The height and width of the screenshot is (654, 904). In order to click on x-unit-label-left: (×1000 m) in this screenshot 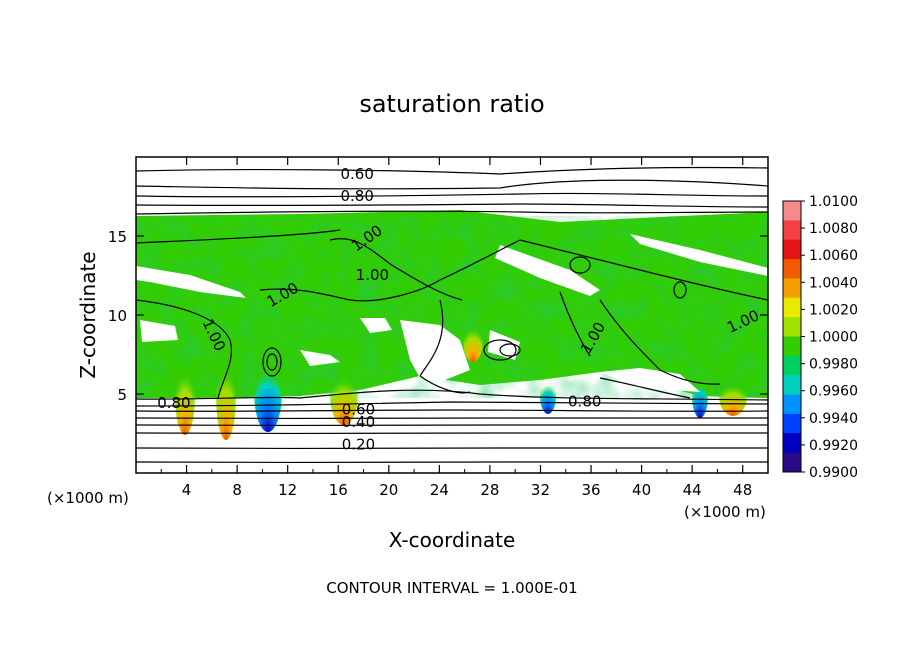, I will do `click(88, 498)`.